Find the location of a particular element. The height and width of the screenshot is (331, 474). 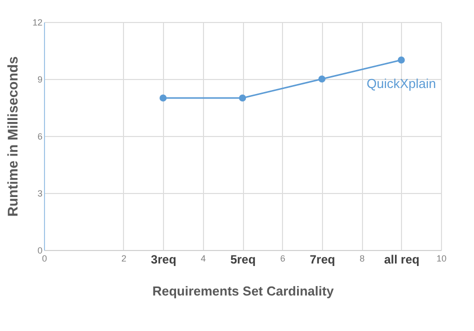

x-tick-label: 4 is located at coordinates (203, 259).